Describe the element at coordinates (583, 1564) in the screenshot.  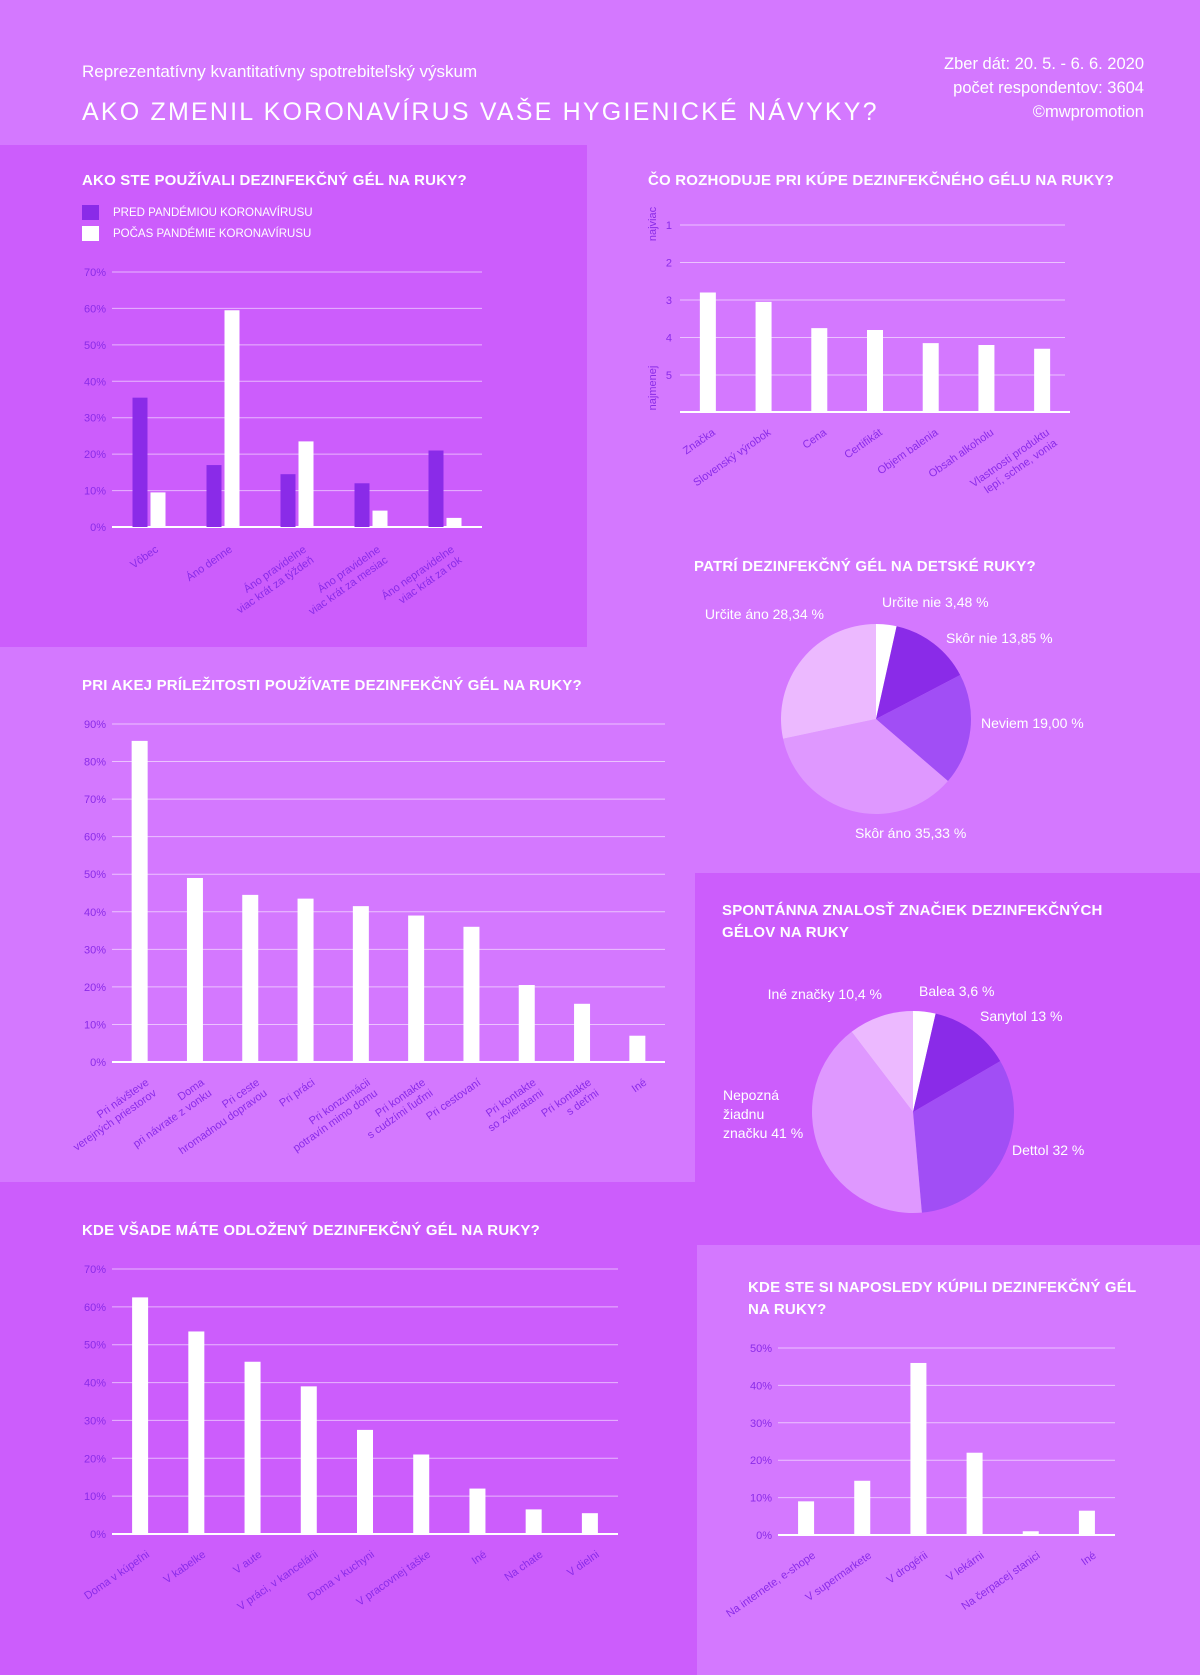
I see `storage-category-label: V dielni` at that location.